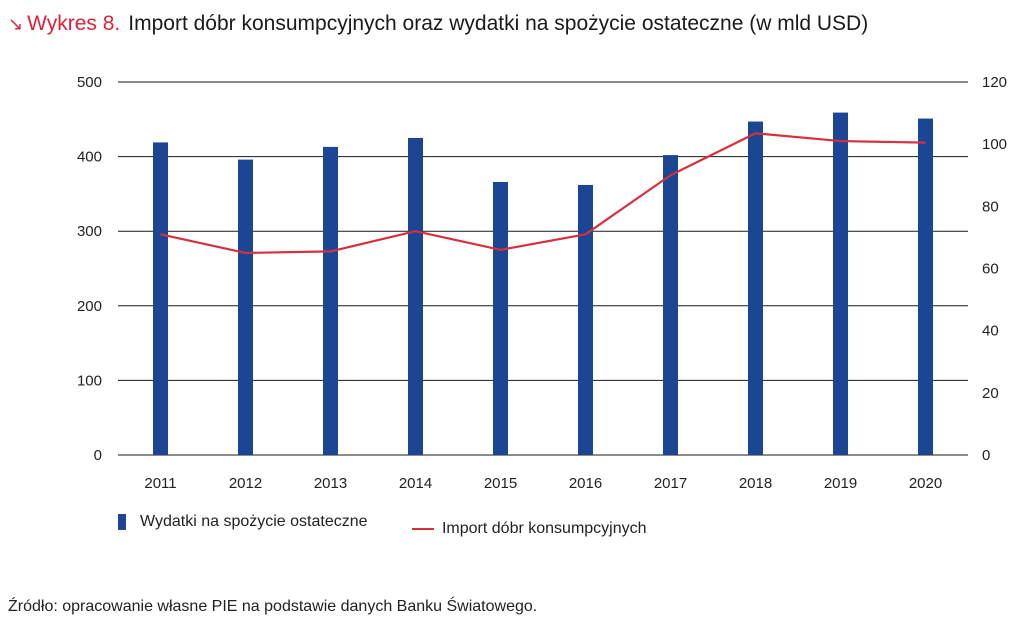  I want to click on right-tick-label: 80, so click(990, 206).